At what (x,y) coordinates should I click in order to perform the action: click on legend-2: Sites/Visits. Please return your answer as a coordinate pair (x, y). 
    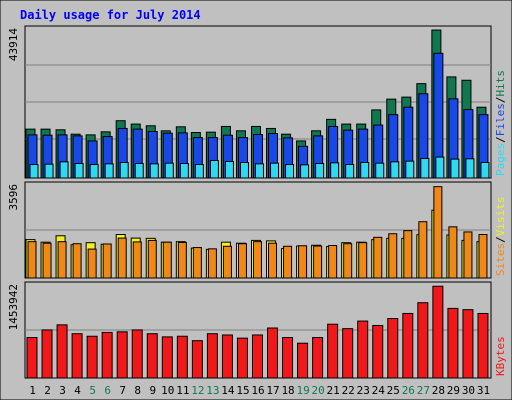
    Looking at the image, I should click on (500, 237).